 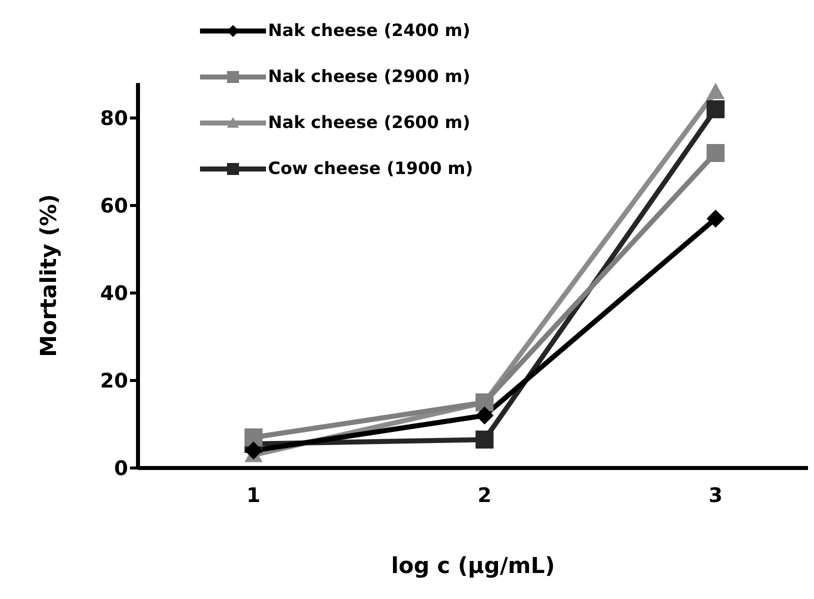 I want to click on y-tick-label: 20, so click(x=114, y=380).